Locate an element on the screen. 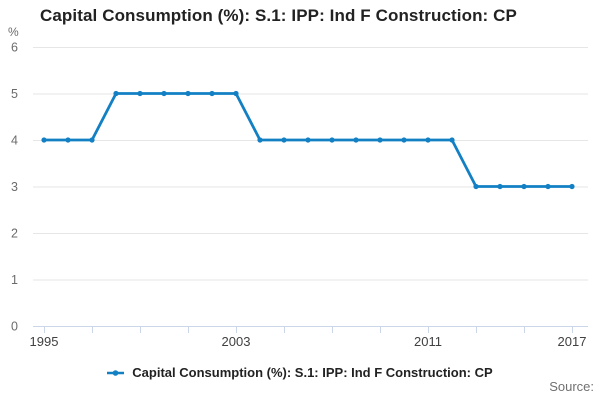 The image size is (600, 400). y-axis-tick-label: 3 is located at coordinates (14, 187).